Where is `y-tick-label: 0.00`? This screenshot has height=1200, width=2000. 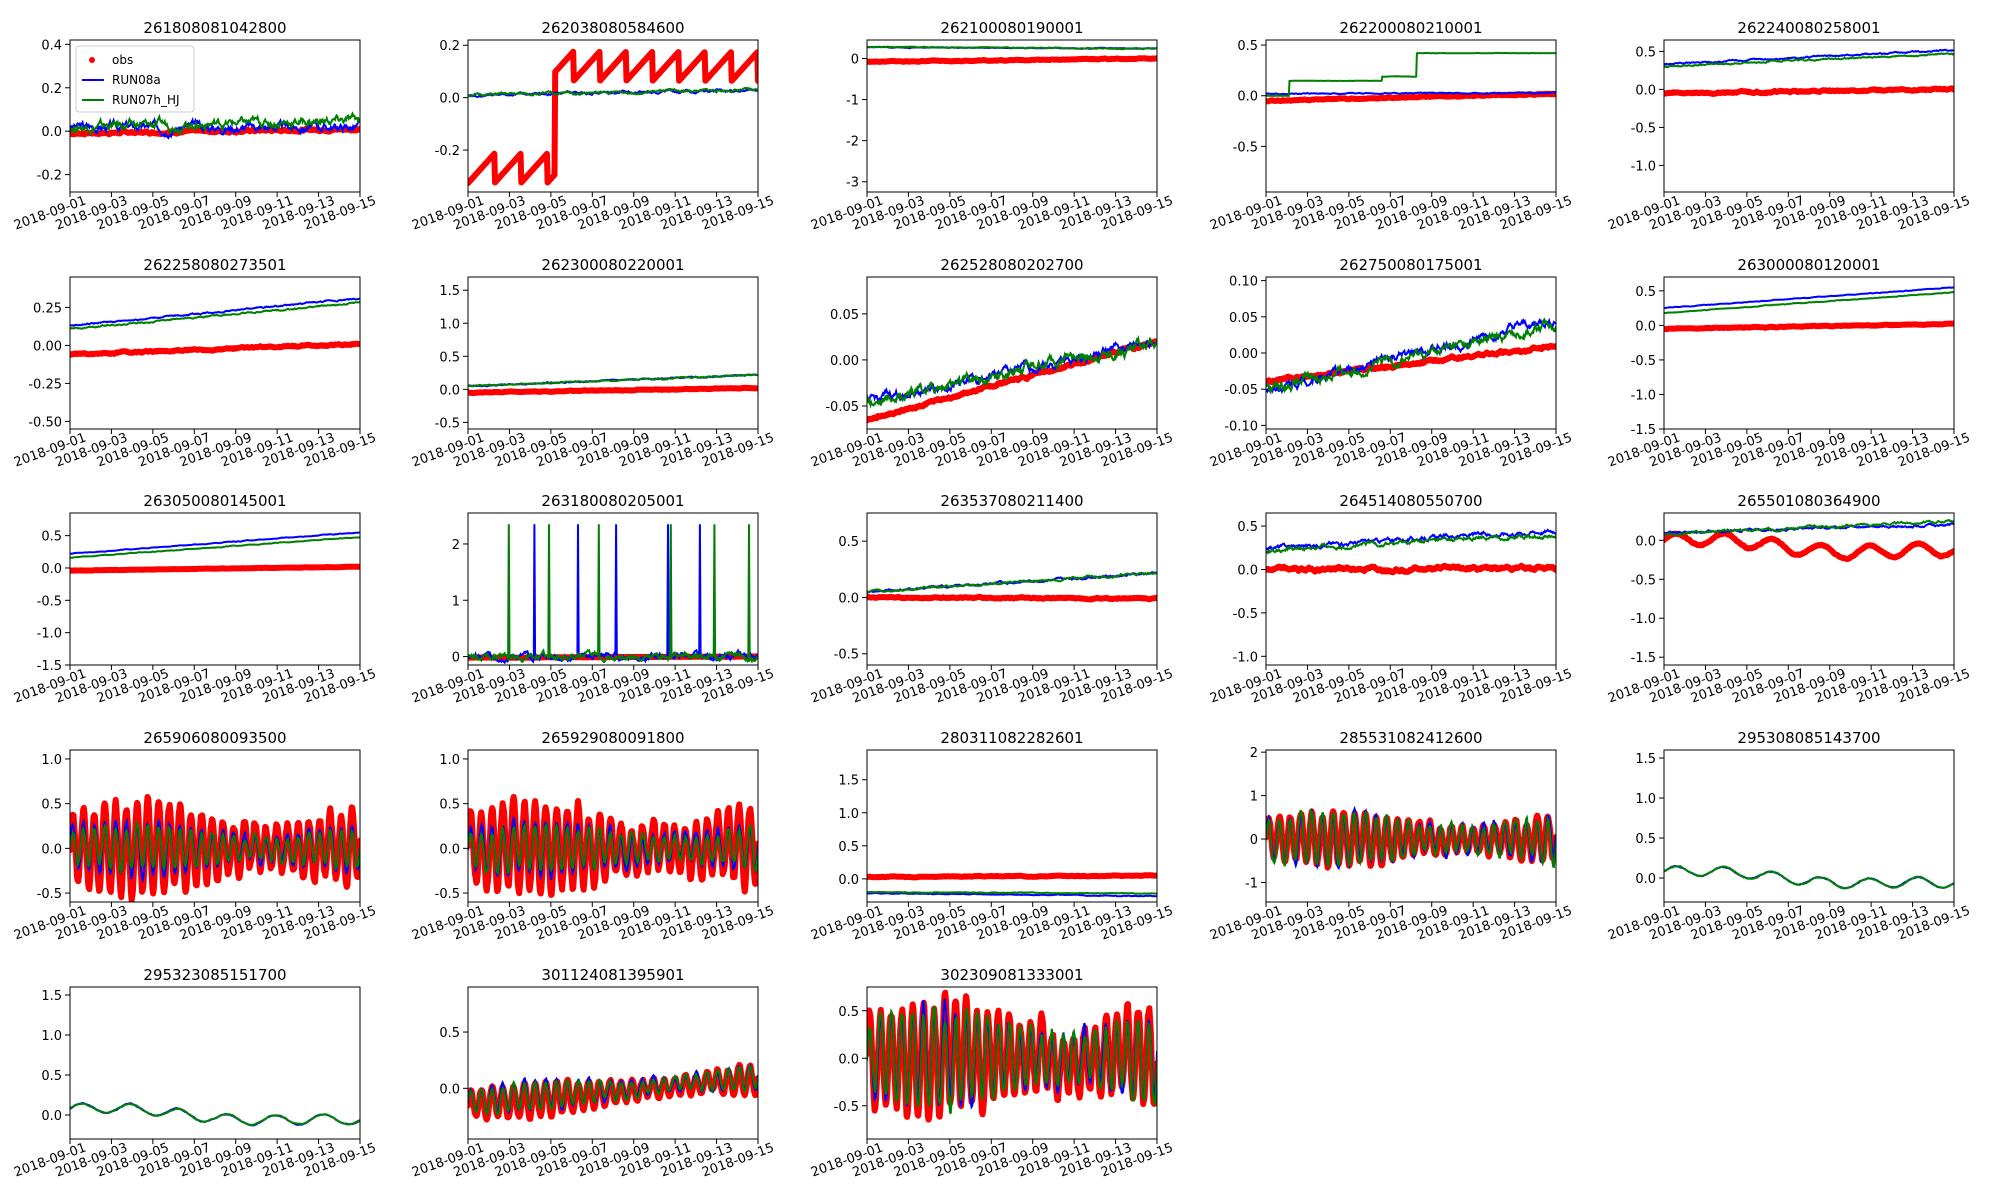 y-tick-label: 0.00 is located at coordinates (1243, 354).